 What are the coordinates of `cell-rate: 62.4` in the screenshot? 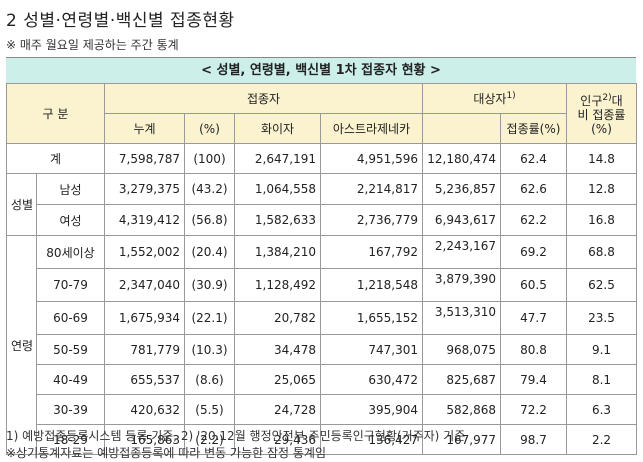 It's located at (533, 158).